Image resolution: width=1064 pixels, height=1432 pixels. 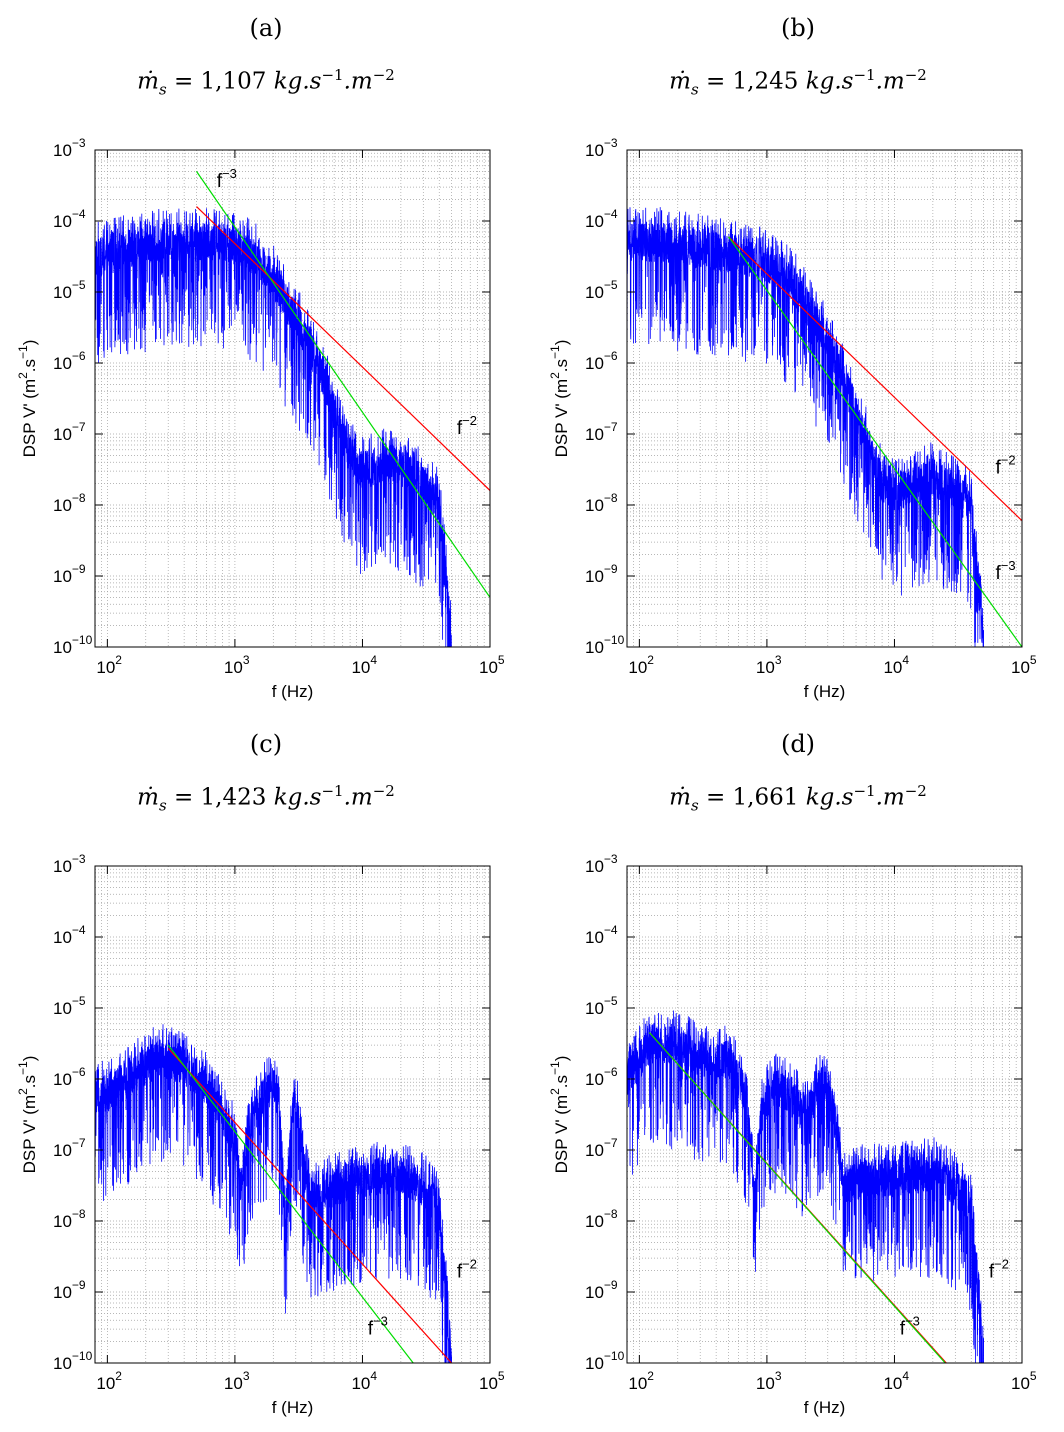 I want to click on title-value: = 1,107, so click(x=220, y=81).